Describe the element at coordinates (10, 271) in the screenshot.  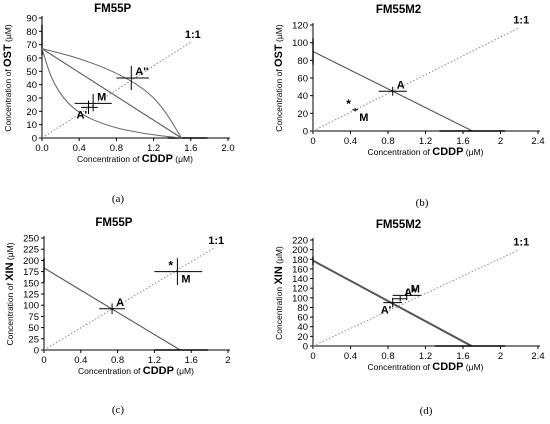
I see `y-axis-label-drug: XIN` at that location.